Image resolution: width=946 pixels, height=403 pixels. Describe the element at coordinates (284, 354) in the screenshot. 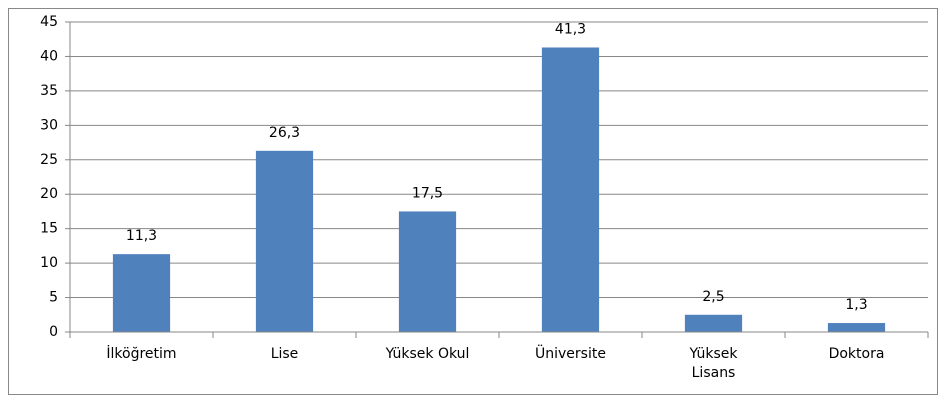

I see `x-tick-label: Lise` at that location.